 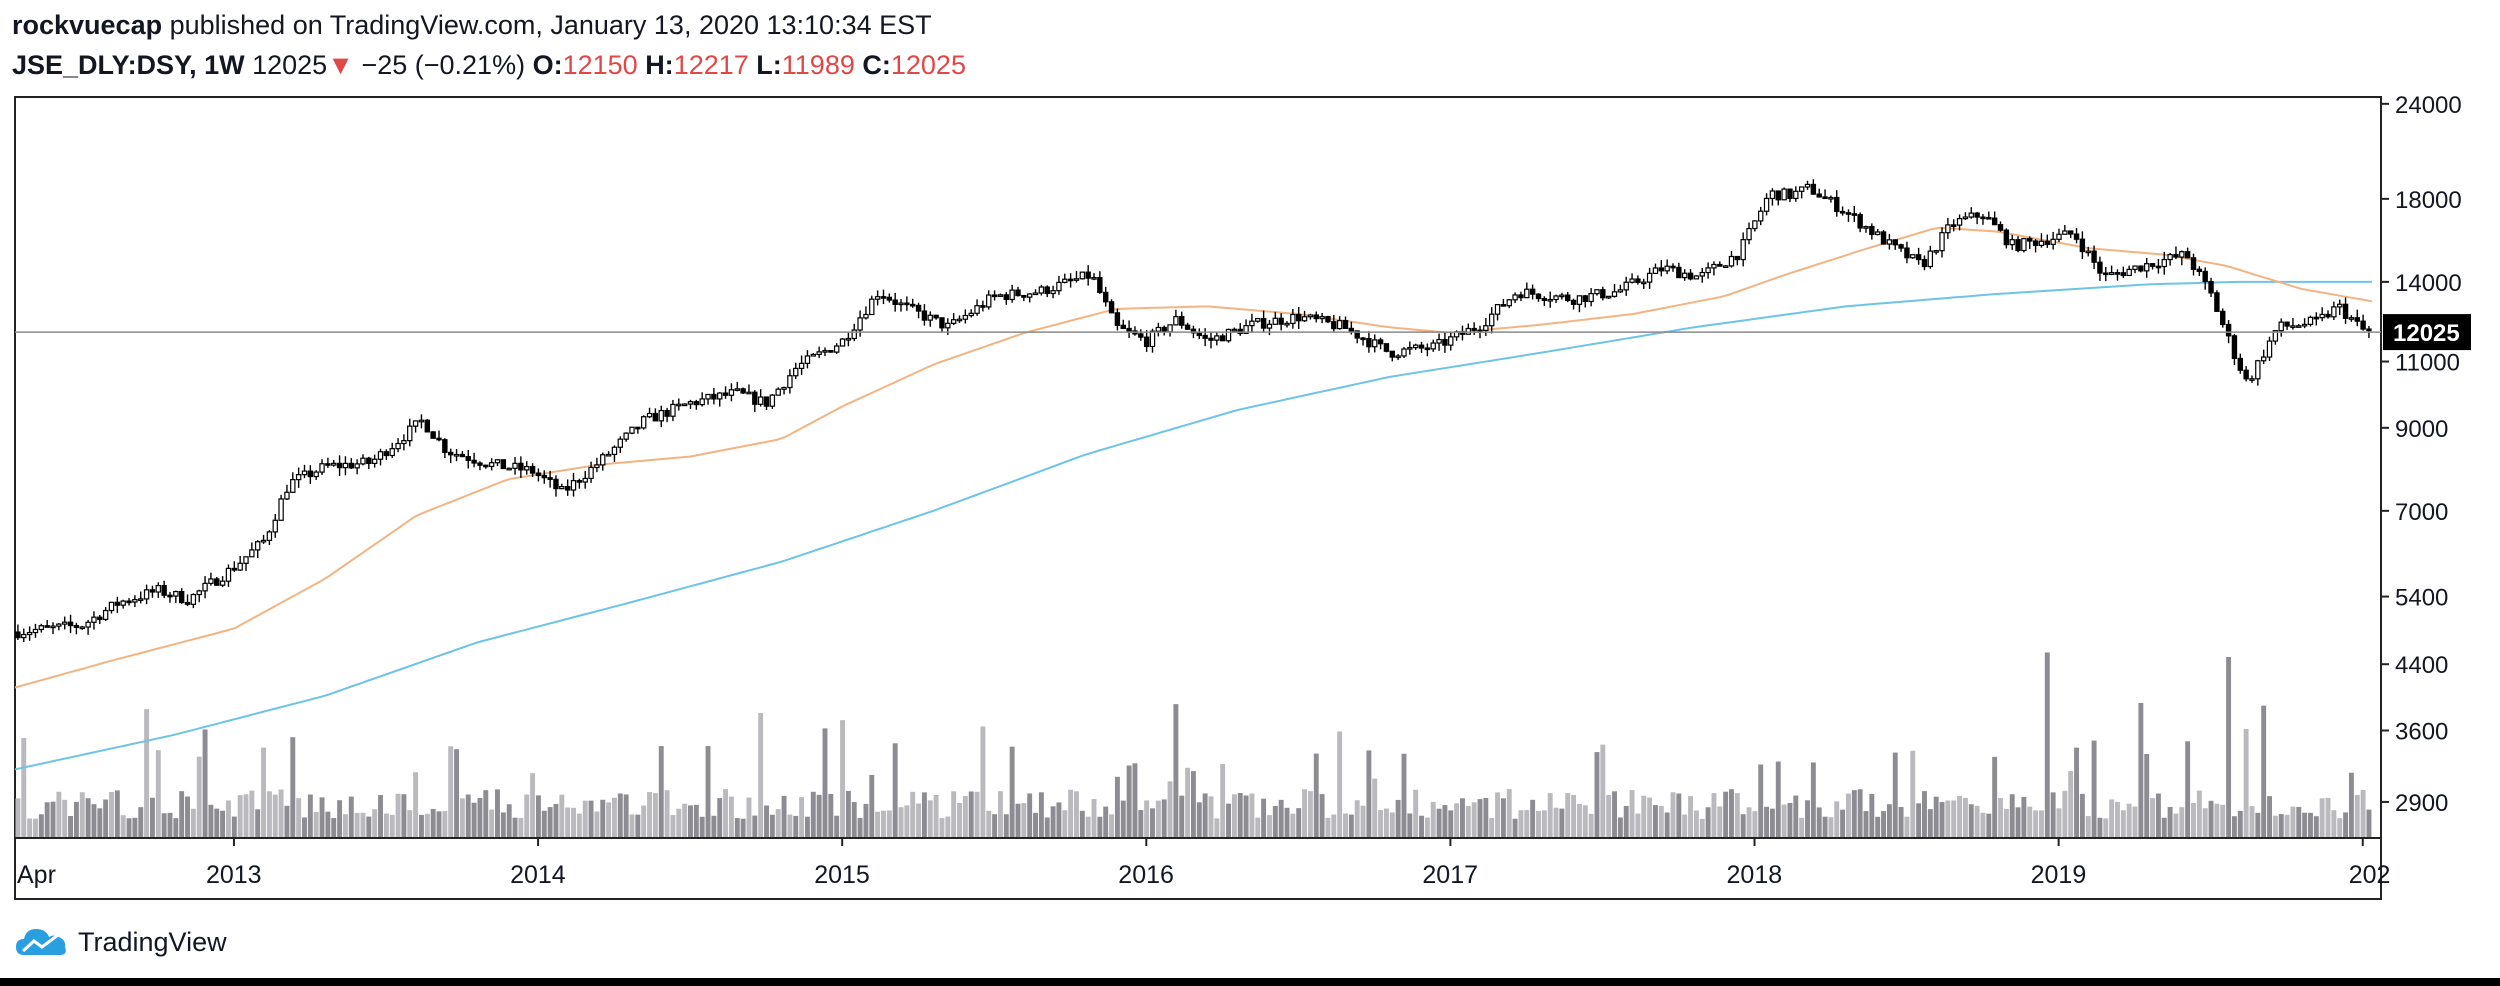 I want to click on price-axis-label: 18000, so click(x=2428, y=200).